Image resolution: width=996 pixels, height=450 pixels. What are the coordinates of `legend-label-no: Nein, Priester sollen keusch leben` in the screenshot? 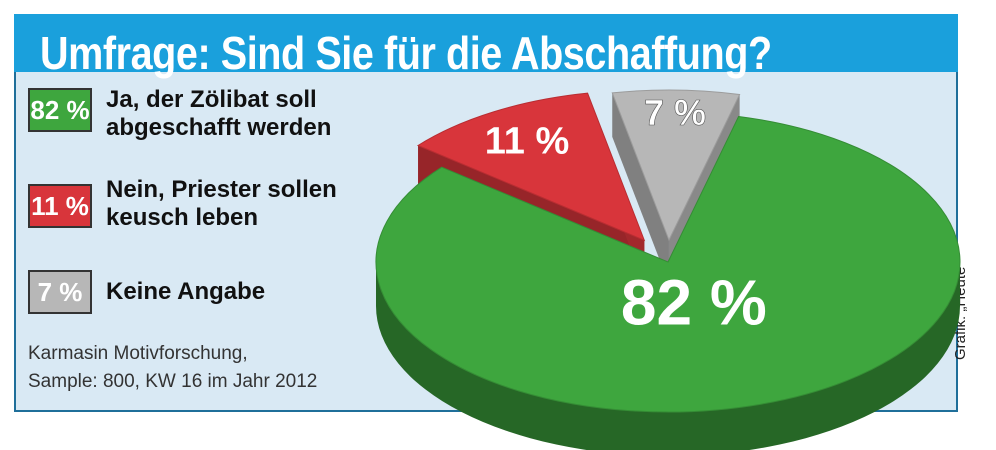 It's located at (221, 203).